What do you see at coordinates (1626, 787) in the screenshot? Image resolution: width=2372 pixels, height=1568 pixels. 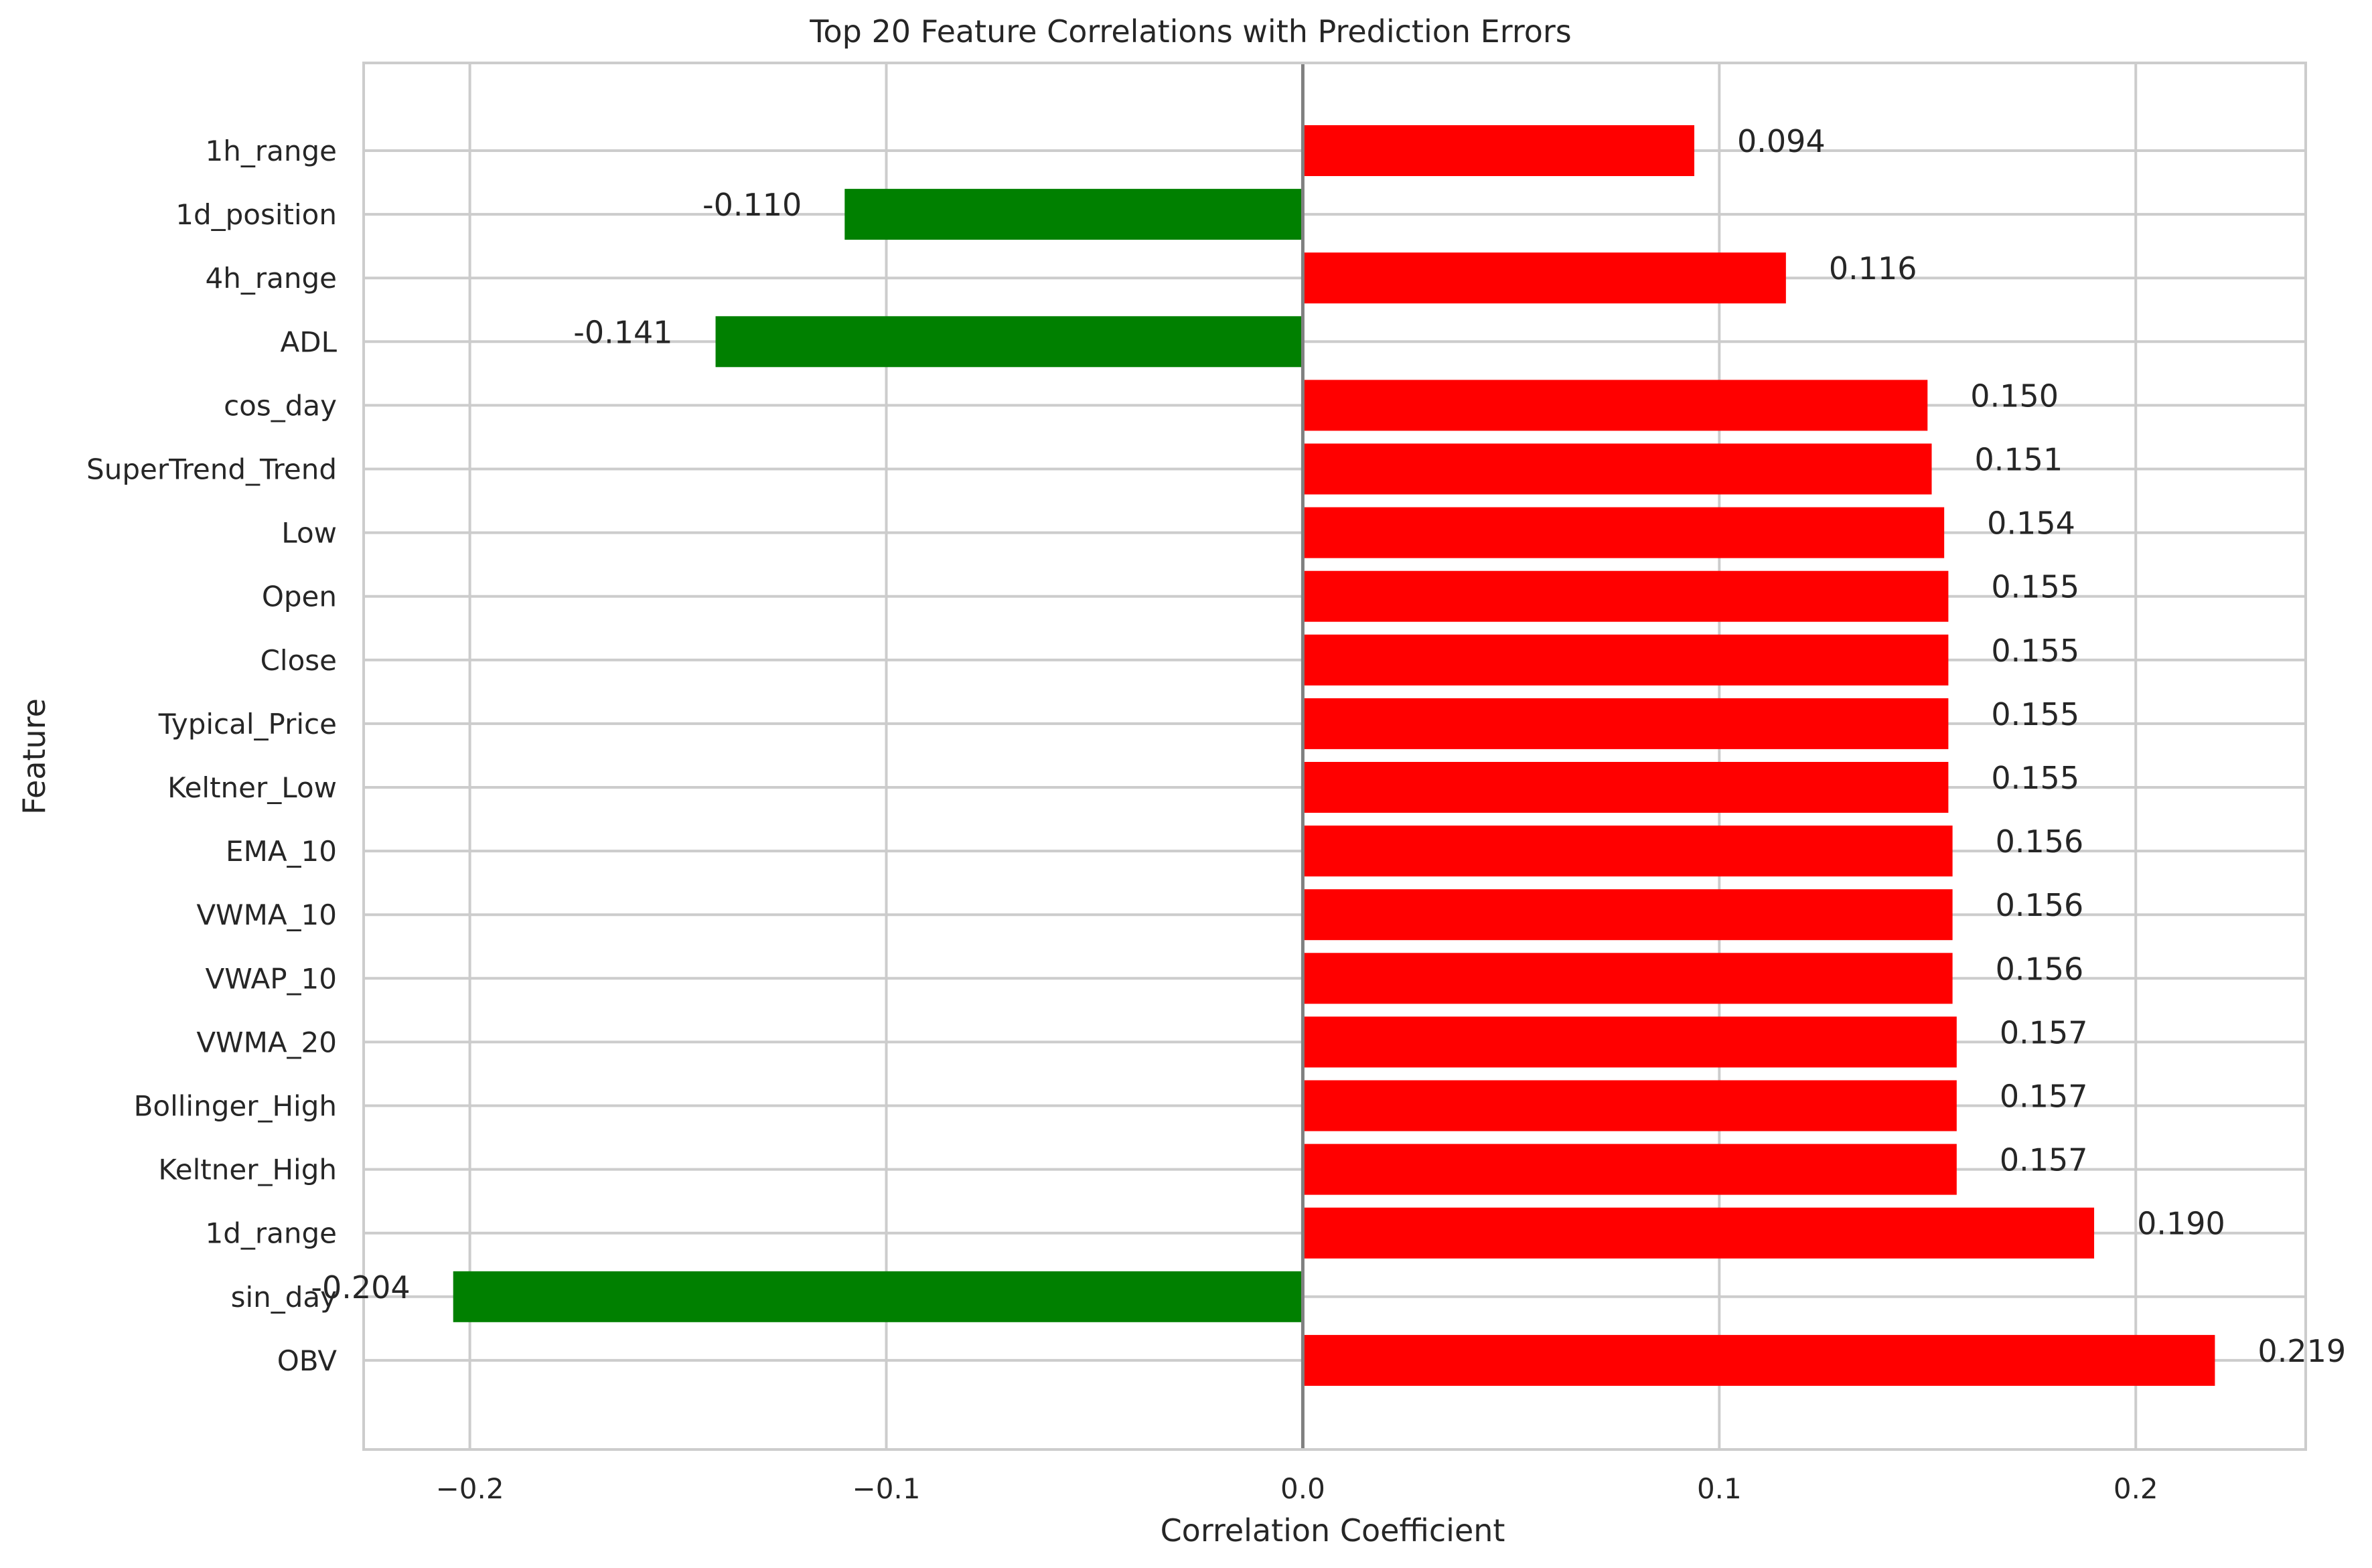 I see `bar-Keltner_Low` at bounding box center [1626, 787].